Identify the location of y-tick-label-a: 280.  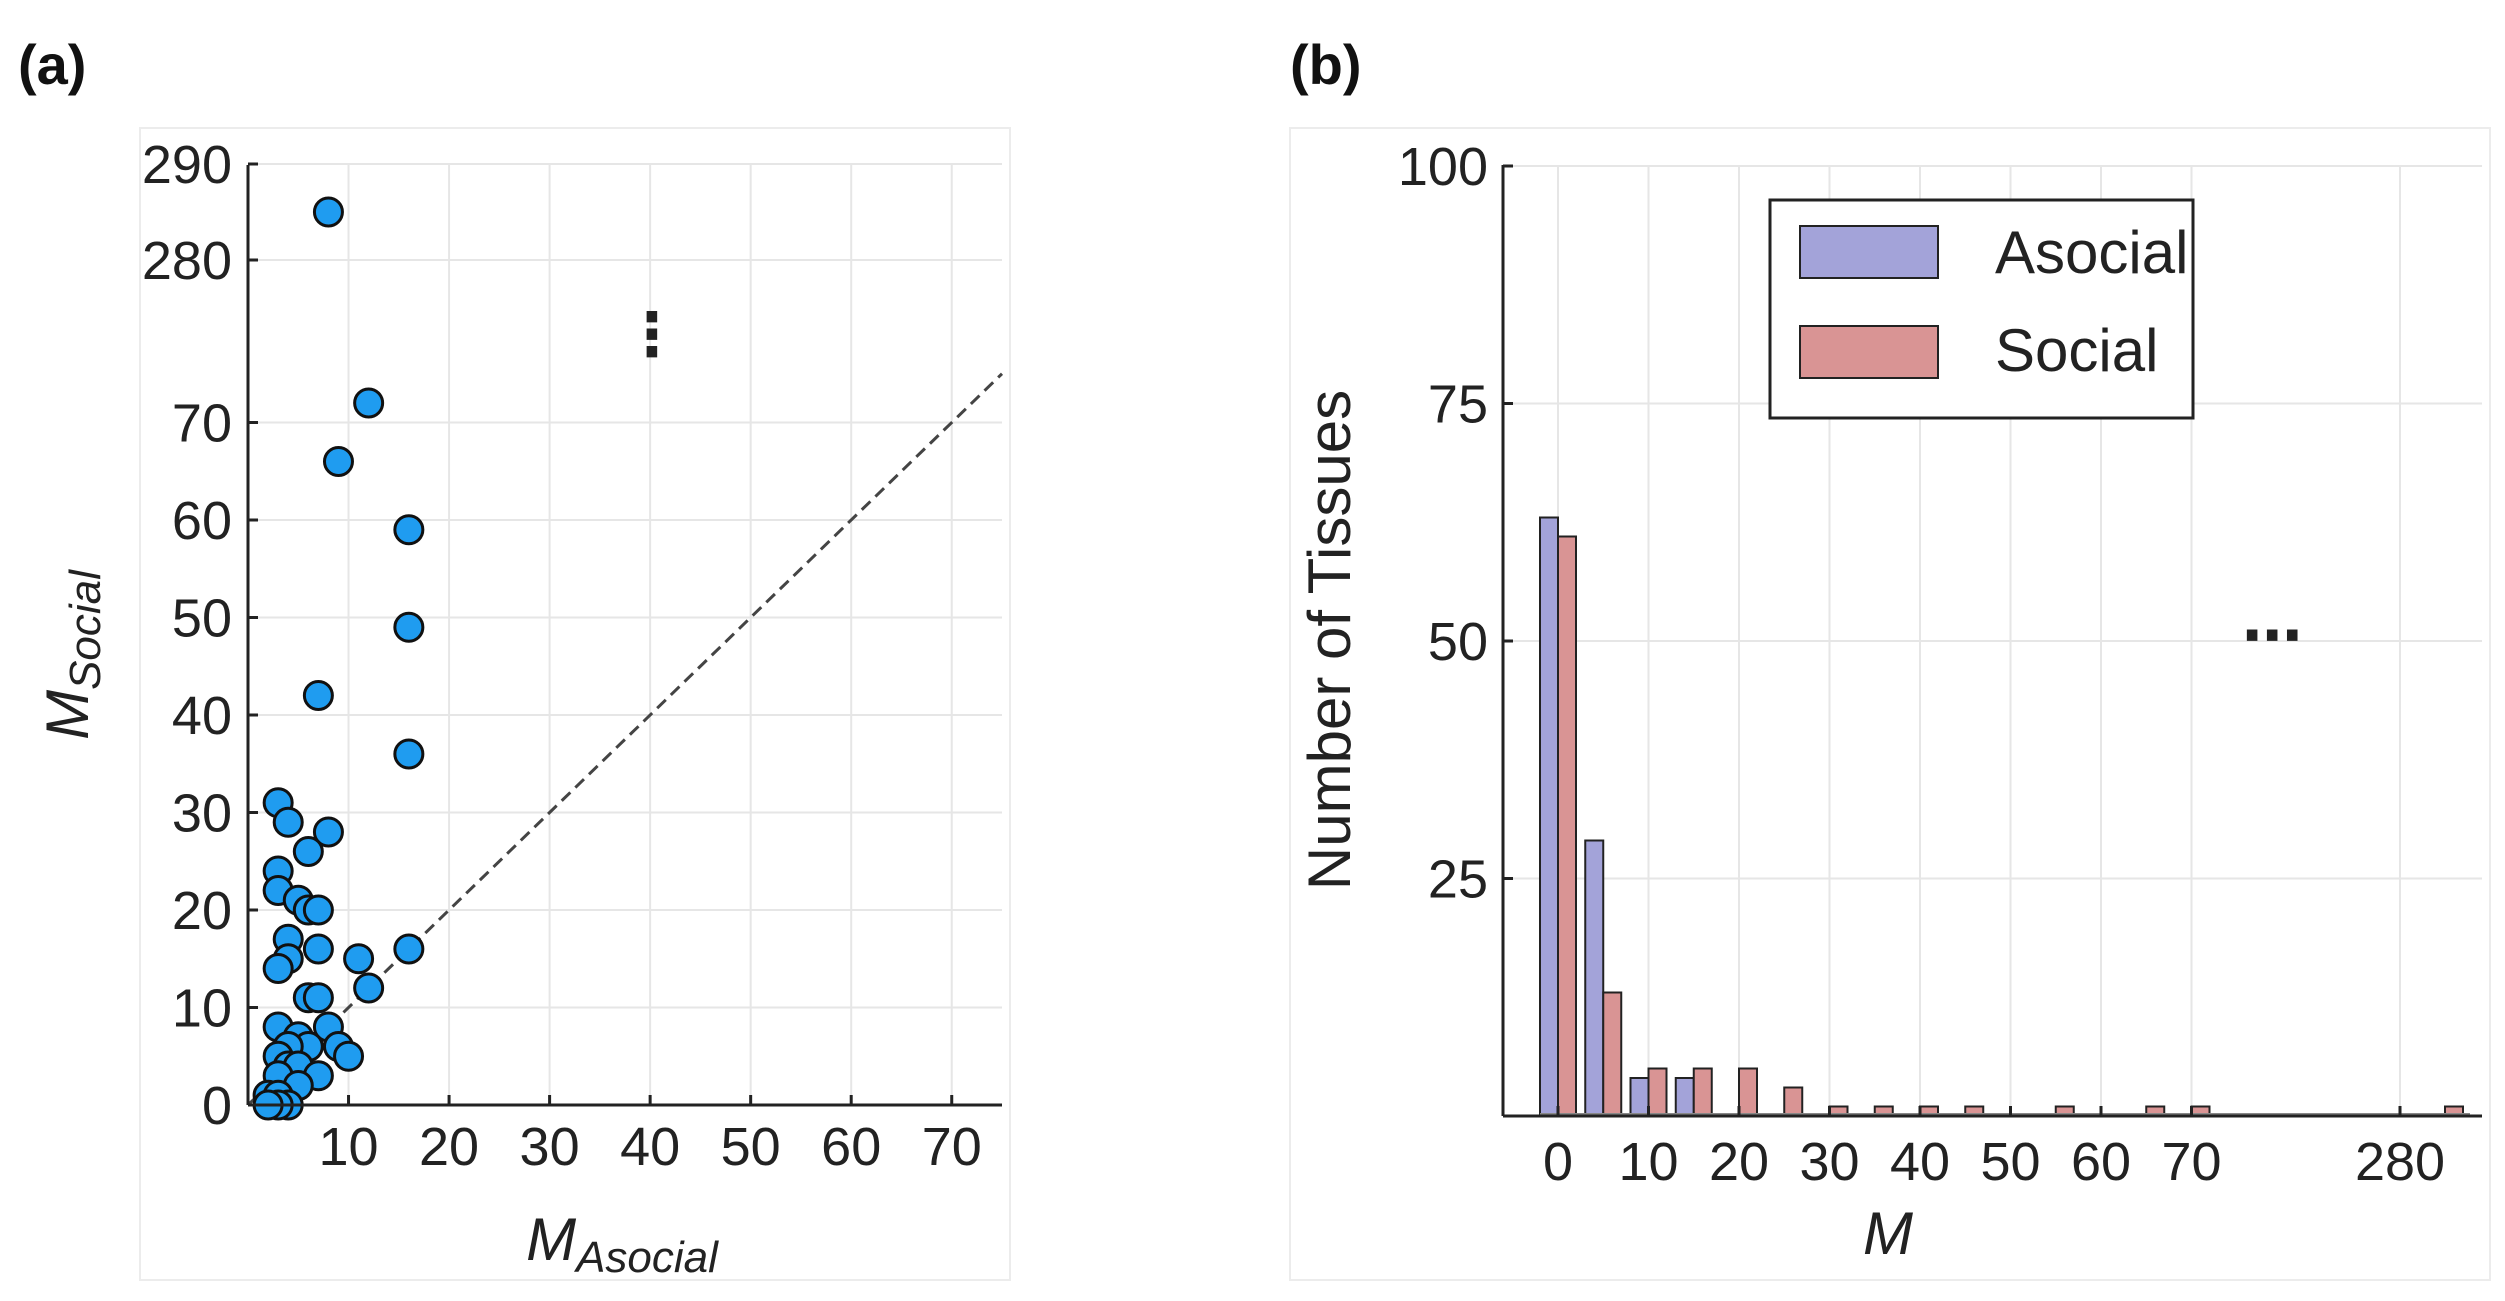
(187, 261).